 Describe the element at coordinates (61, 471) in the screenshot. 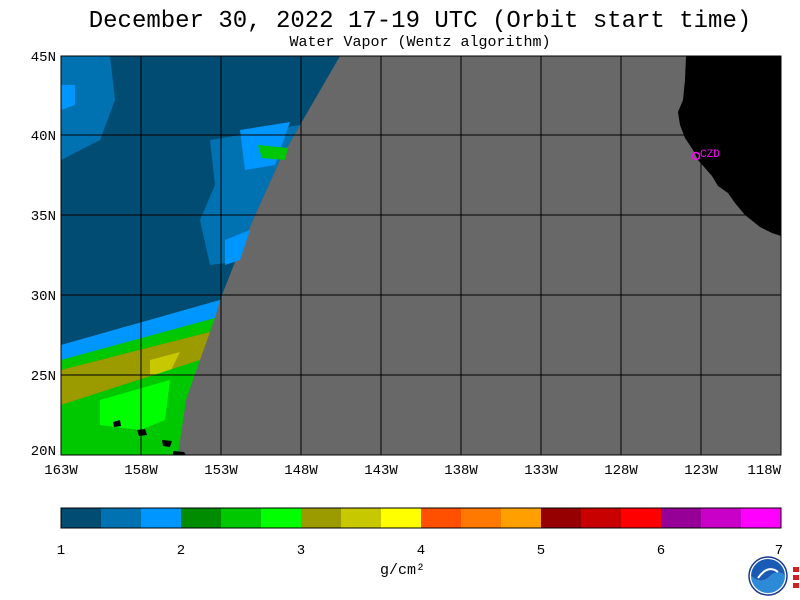

I see `lon-label-163w: 163W` at that location.